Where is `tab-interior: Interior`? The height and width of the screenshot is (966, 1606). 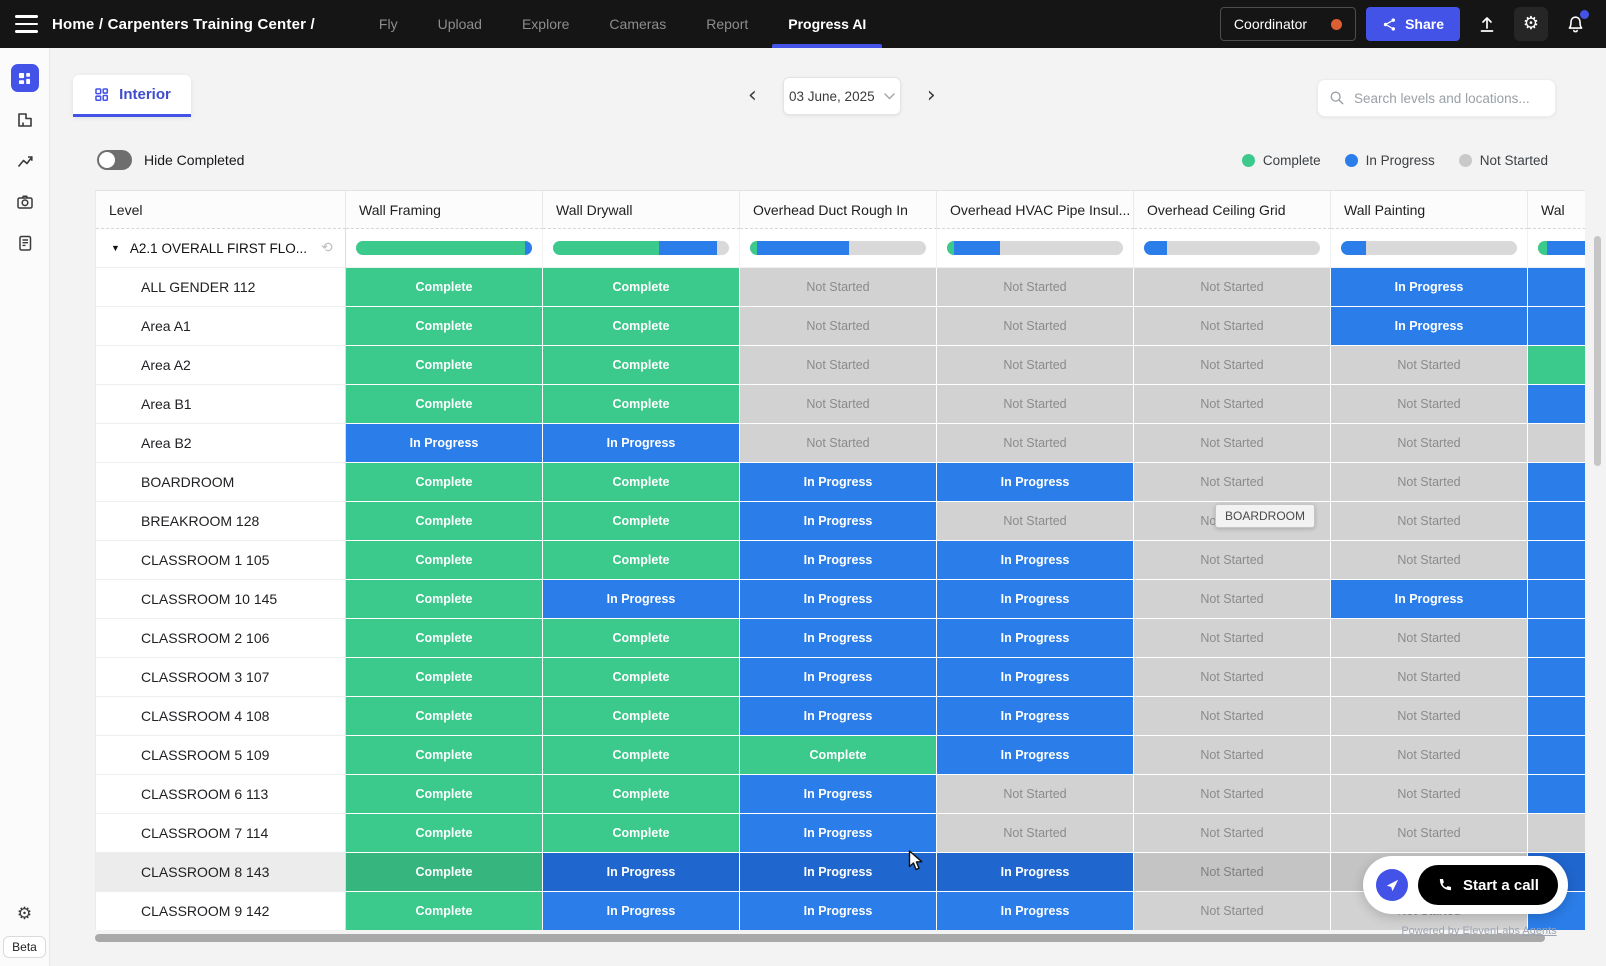 tab-interior: Interior is located at coordinates (132, 96).